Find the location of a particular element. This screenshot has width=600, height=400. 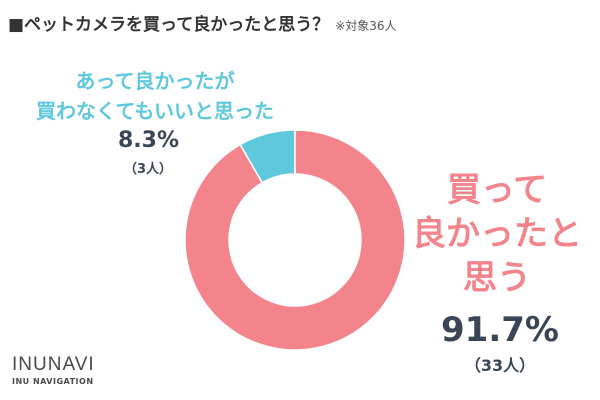

chart-title: ■ペットカメラを買って良かったと思う？ ※対象36人 is located at coordinates (202, 22).